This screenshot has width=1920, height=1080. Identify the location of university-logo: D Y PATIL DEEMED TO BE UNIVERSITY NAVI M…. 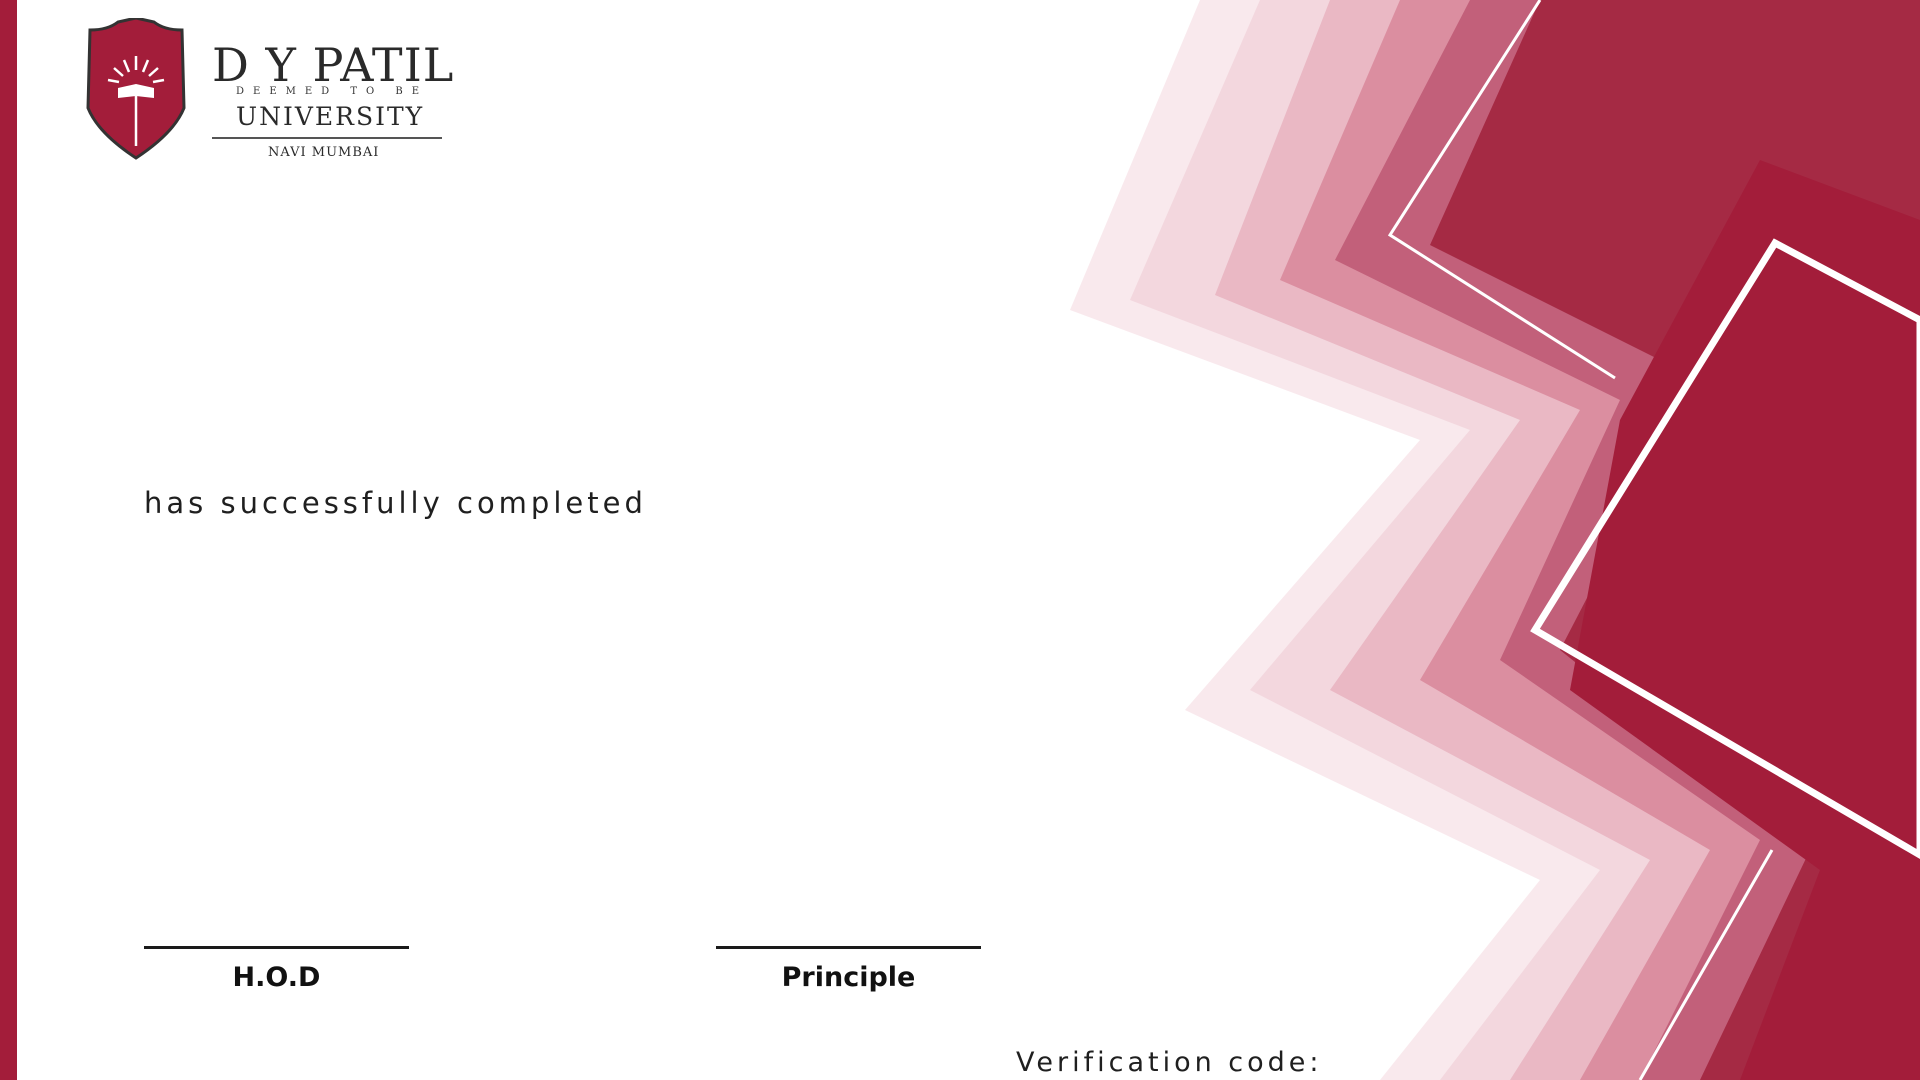
(269, 93).